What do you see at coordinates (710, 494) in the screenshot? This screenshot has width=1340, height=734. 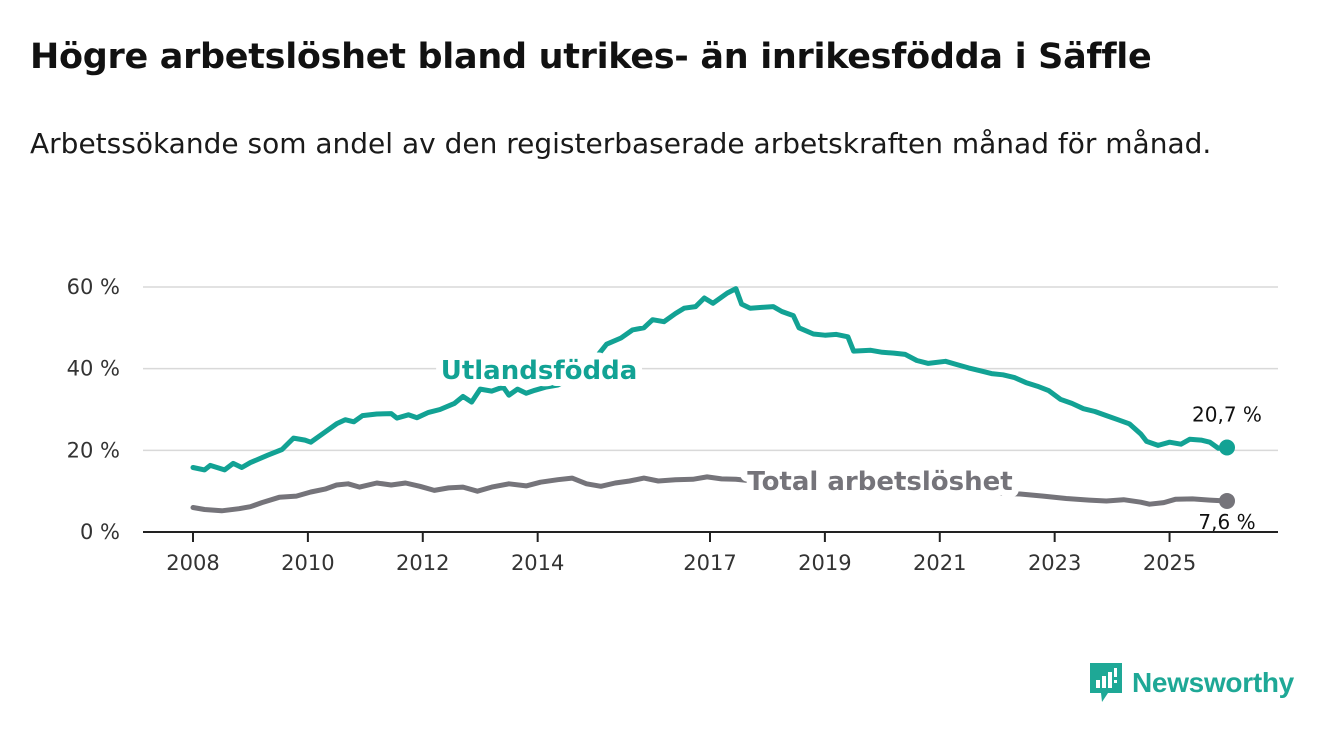 I see `series-line-total` at bounding box center [710, 494].